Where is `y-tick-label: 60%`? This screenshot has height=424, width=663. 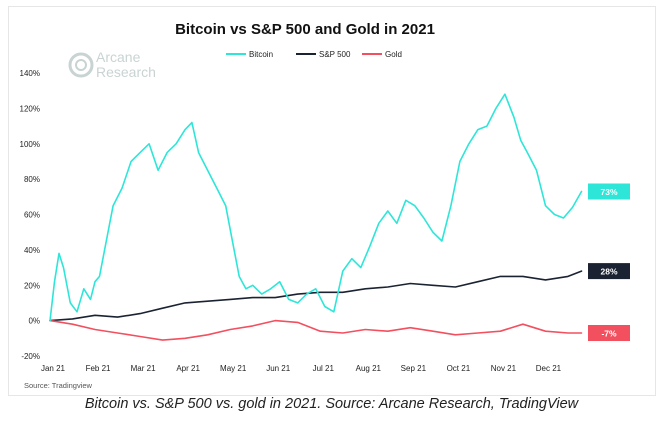 y-tick-label: 60% is located at coordinates (32, 215).